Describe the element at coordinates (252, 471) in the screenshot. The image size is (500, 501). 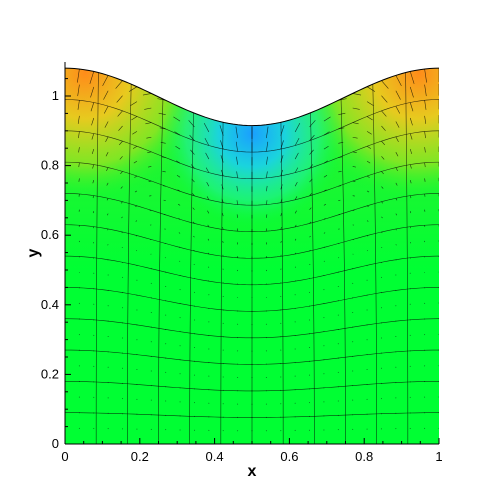
I see `x-axis-title: x` at that location.